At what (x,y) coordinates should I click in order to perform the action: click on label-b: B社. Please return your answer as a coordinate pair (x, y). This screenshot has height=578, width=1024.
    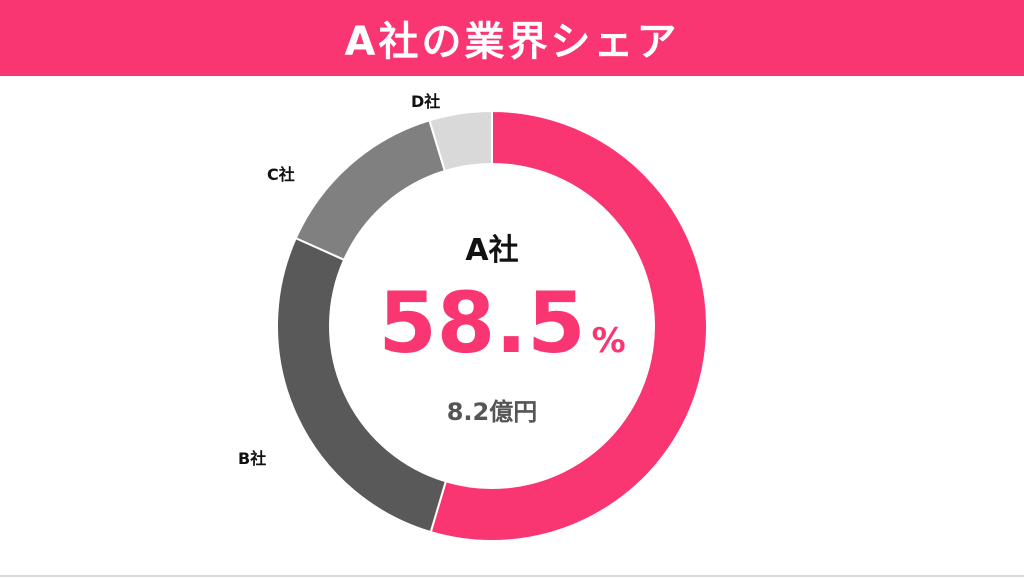
    Looking at the image, I should click on (252, 458).